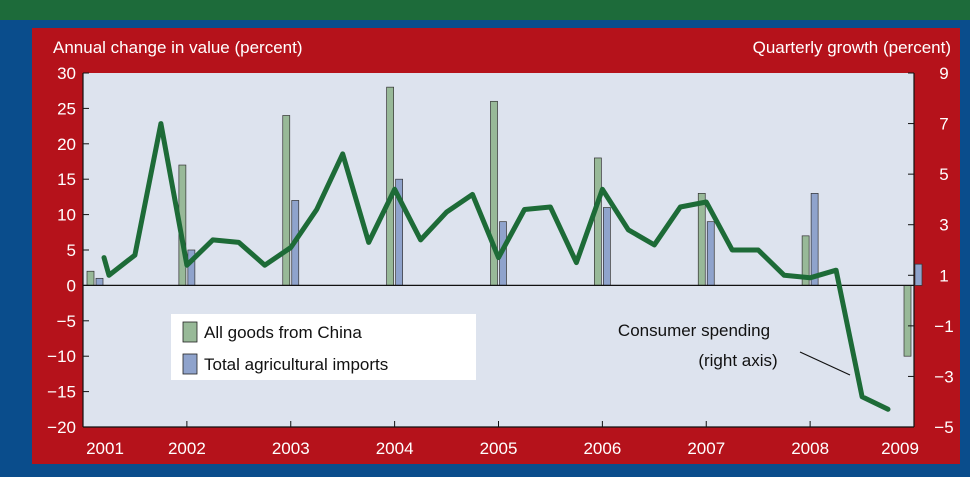 The width and height of the screenshot is (970, 477). What do you see at coordinates (283, 332) in the screenshot?
I see `legend-label-china: All goods from China` at bounding box center [283, 332].